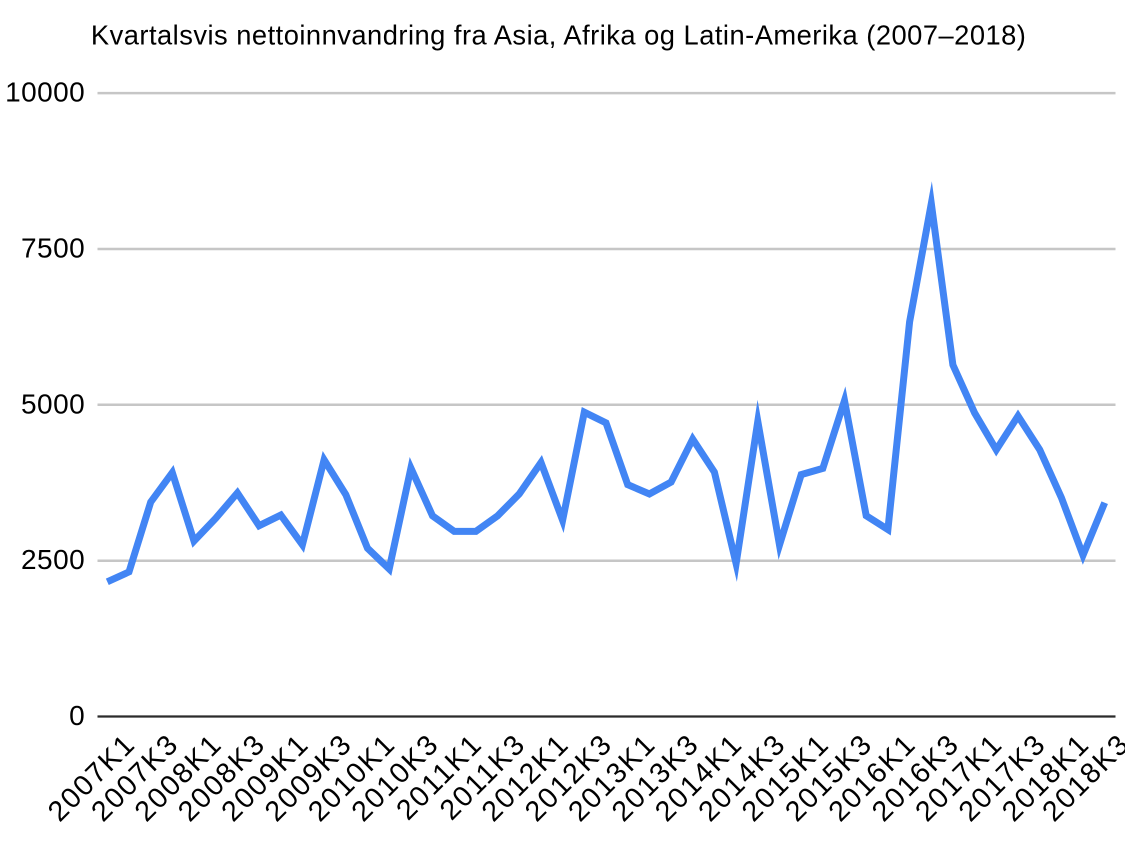 The height and width of the screenshot is (856, 1125). I want to click on svg-text: 5000, so click(53, 403).